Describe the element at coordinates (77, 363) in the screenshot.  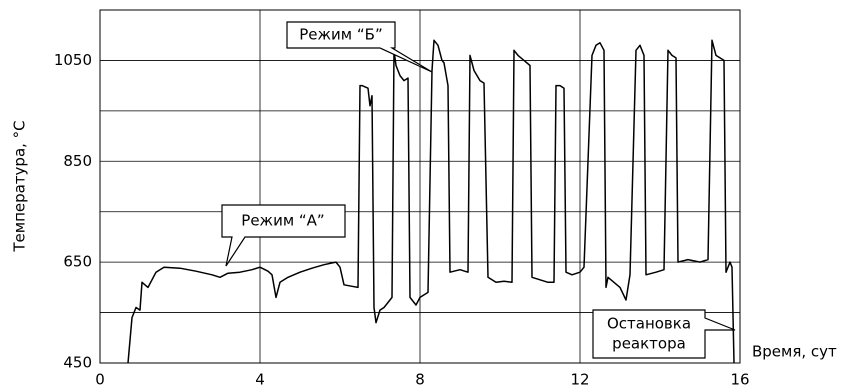
I see `y-tick-label: 450` at that location.